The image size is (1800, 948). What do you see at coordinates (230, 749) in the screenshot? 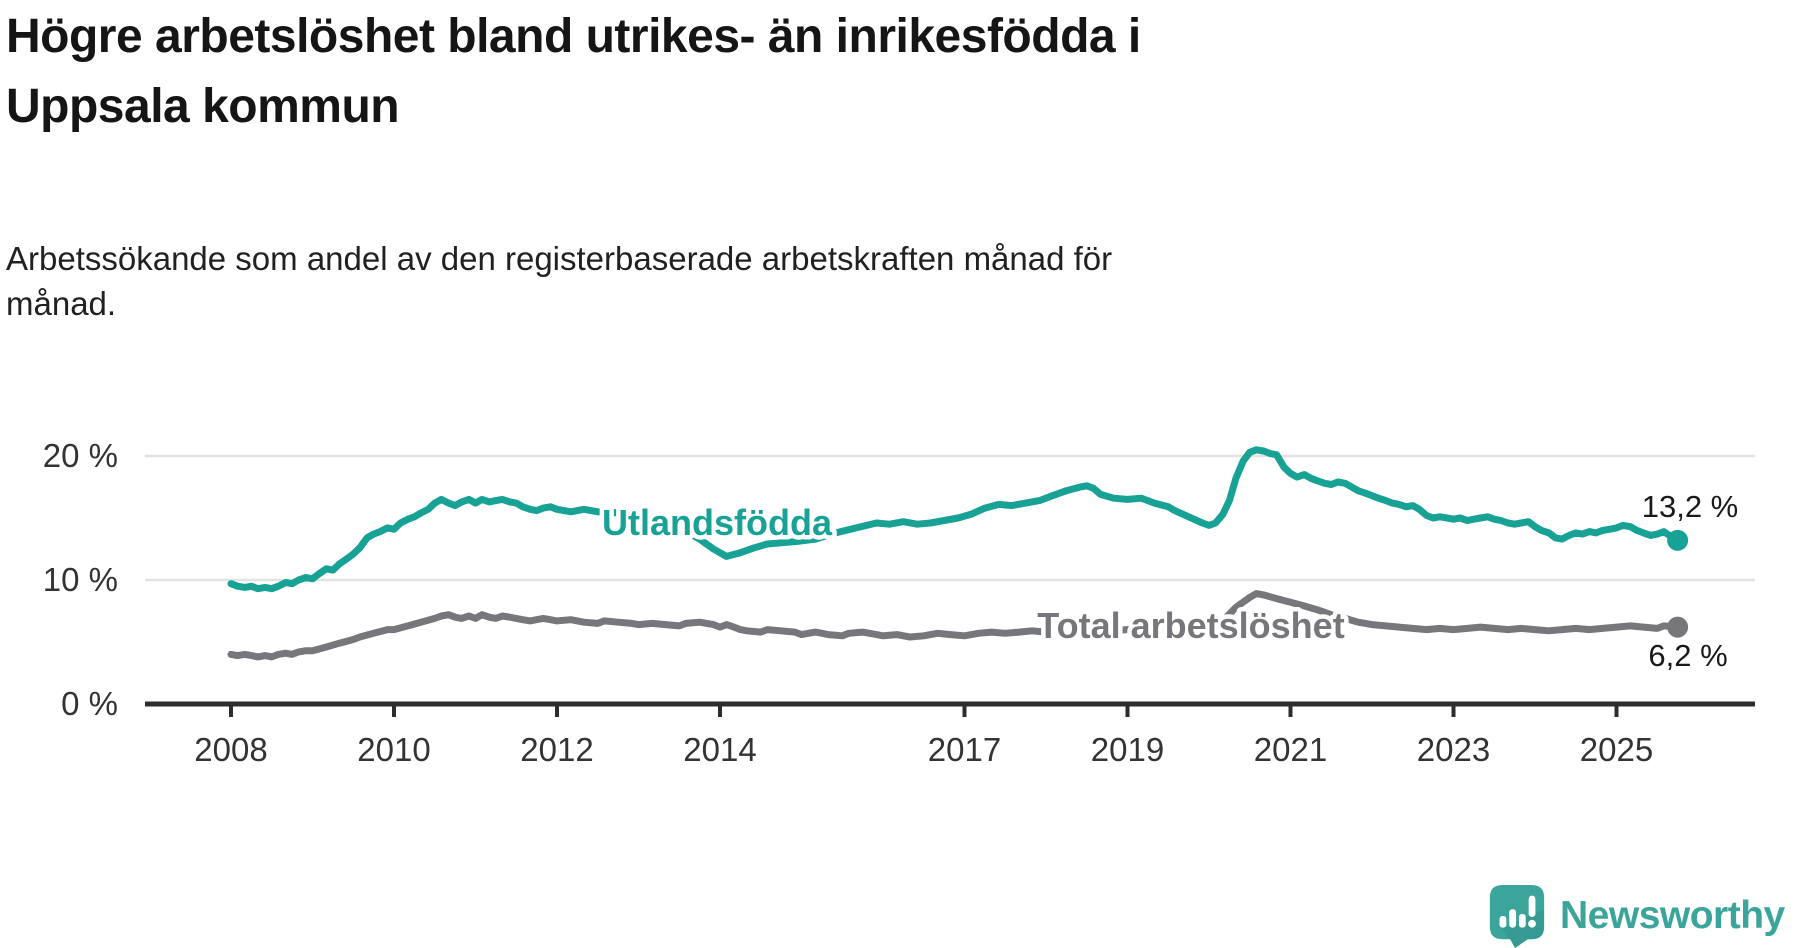
I see `x-tick-label-2008: 2008` at bounding box center [230, 749].